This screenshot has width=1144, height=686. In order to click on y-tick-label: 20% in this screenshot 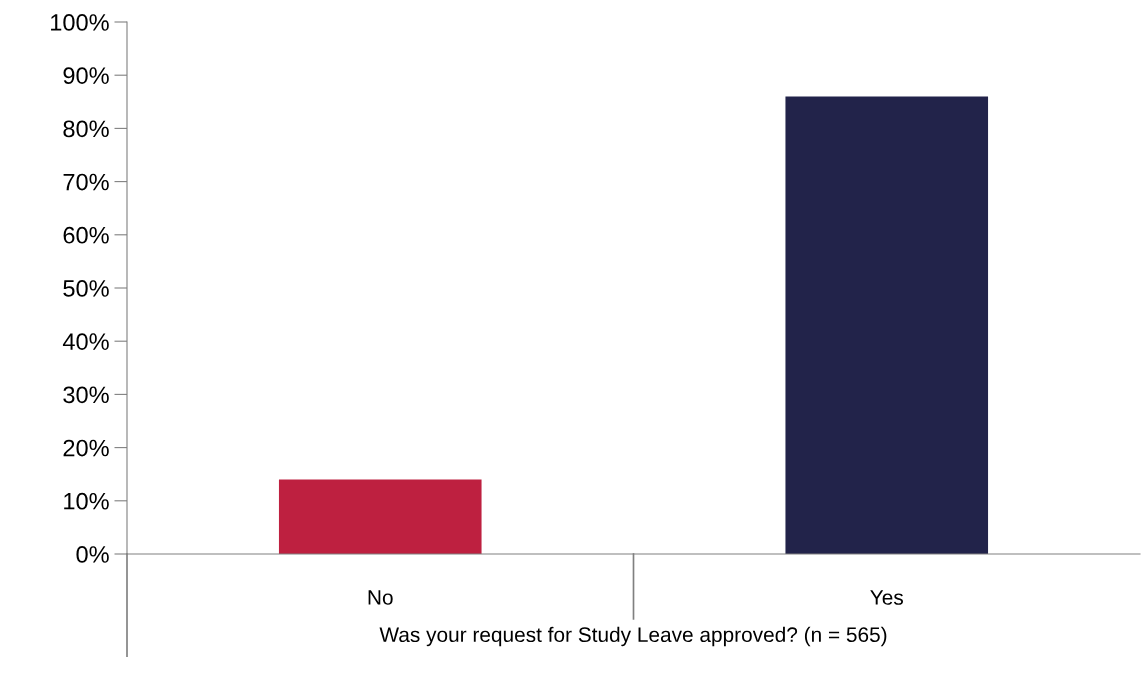, I will do `click(86, 448)`.